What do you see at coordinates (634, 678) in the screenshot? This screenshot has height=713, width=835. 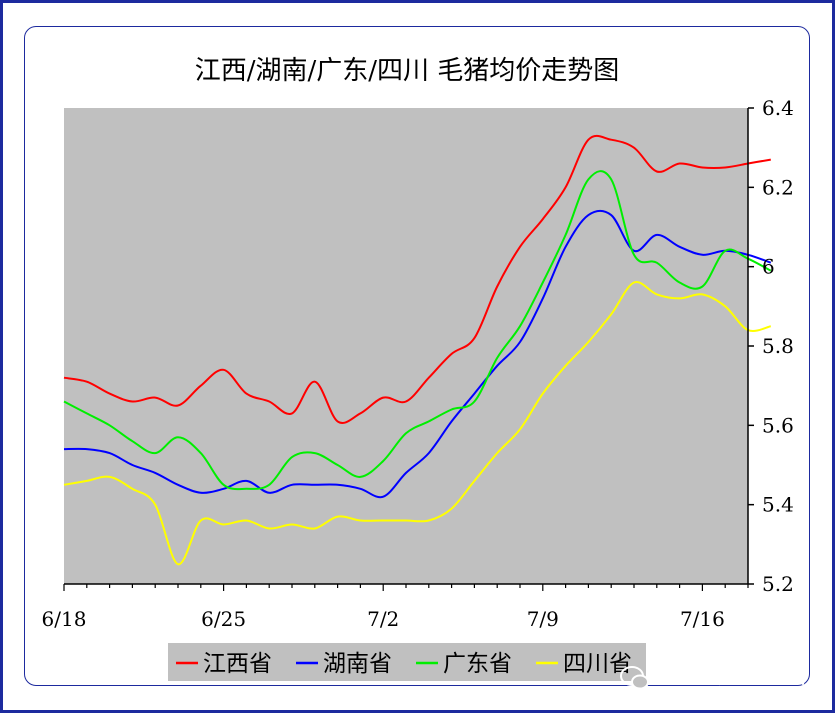 I see `wechat-icon` at bounding box center [634, 678].